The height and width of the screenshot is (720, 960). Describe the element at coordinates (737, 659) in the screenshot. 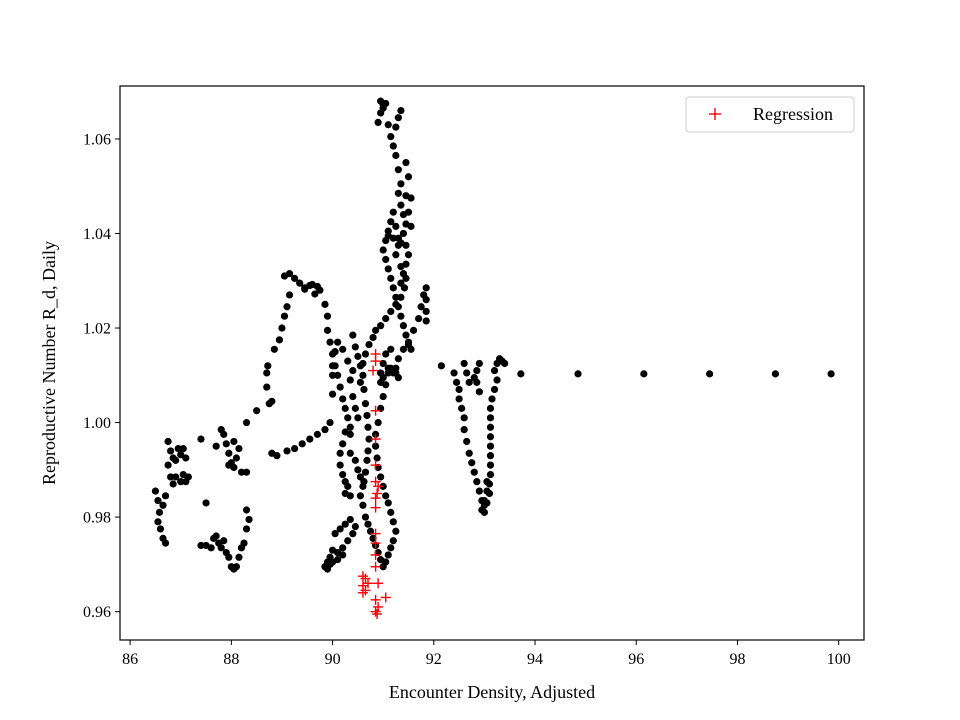

I see `x-tick-label: 98` at that location.